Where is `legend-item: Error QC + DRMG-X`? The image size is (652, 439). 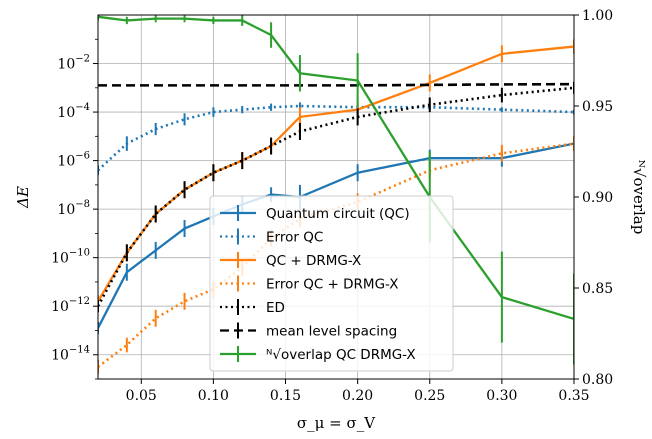 legend-item: Error QC + DRMG-X is located at coordinates (309, 284).